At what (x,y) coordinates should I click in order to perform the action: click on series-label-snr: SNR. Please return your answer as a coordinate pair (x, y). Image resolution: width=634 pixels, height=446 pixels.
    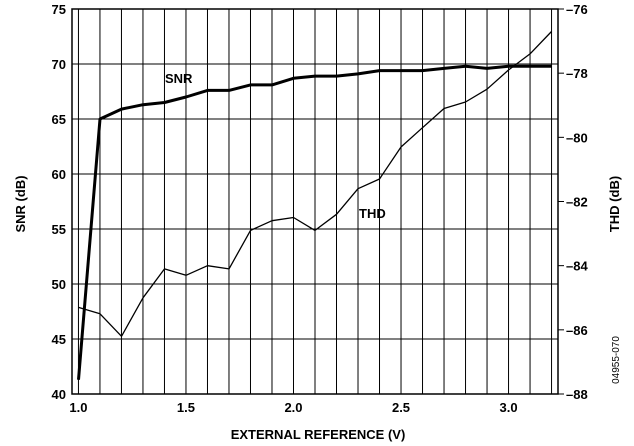
    Looking at the image, I should click on (179, 78).